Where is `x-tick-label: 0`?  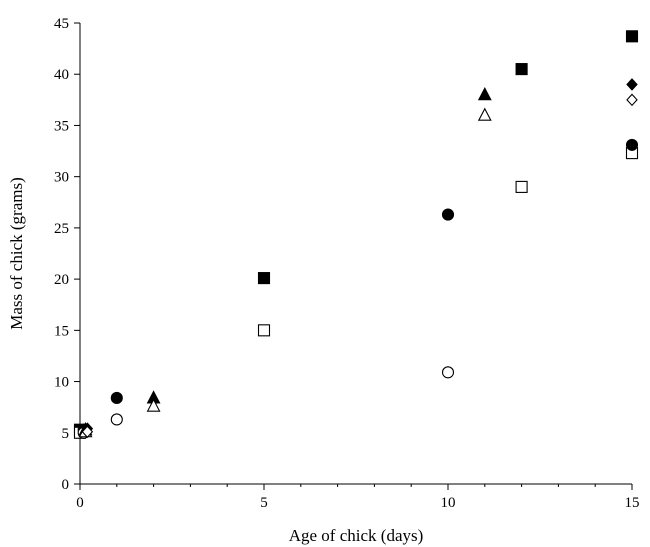
x-tick-label: 0 is located at coordinates (80, 503).